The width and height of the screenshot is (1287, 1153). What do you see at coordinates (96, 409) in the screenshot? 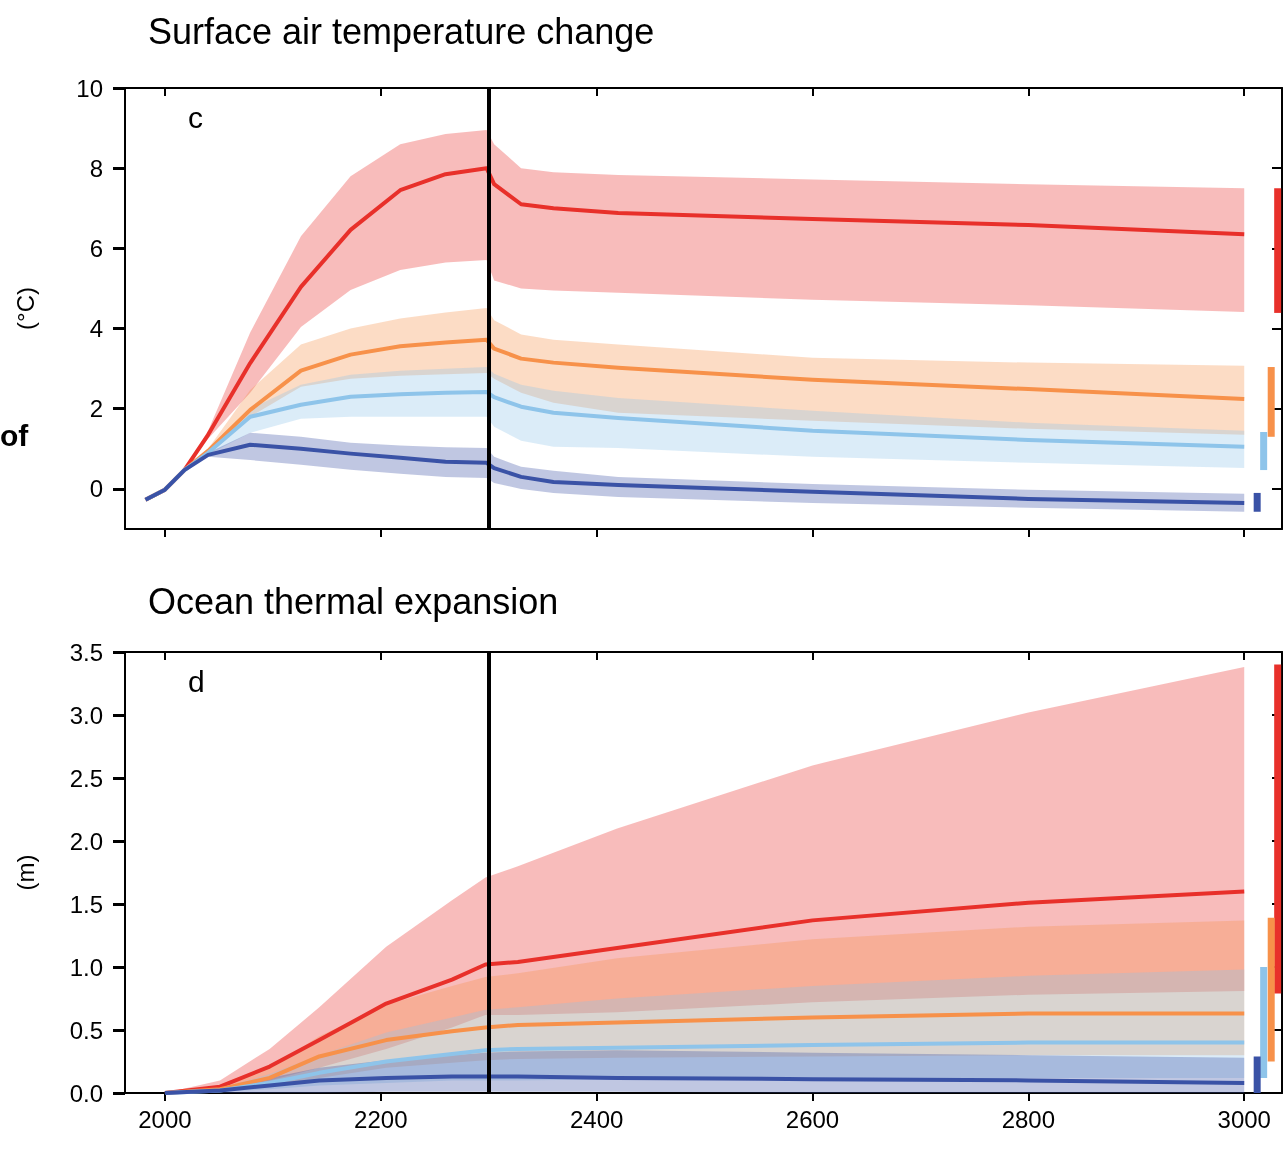
I see `y-tick-label: 2` at bounding box center [96, 409].